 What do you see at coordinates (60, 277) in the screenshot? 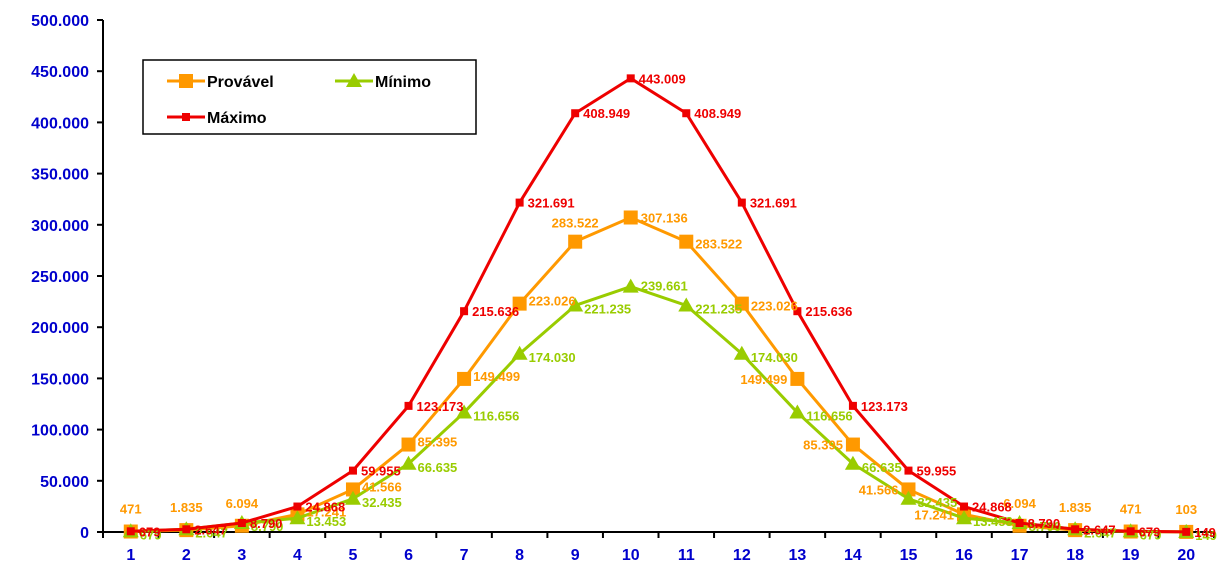
I see `y-tick-label: 250.000` at bounding box center [60, 277].